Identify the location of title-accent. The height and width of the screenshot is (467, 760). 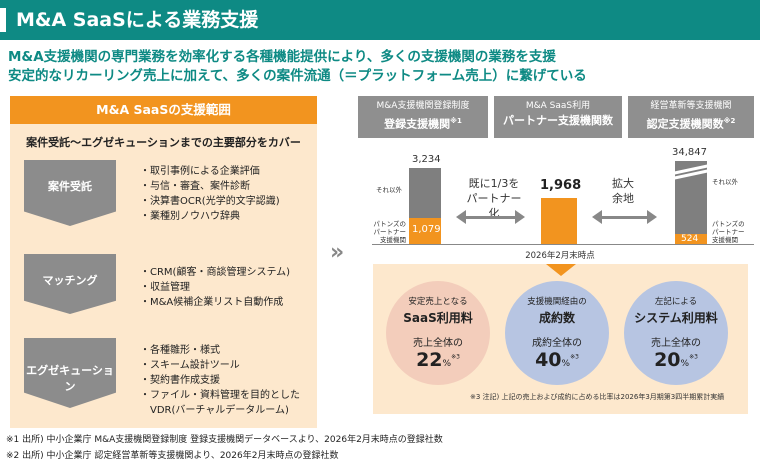
(3, 20).